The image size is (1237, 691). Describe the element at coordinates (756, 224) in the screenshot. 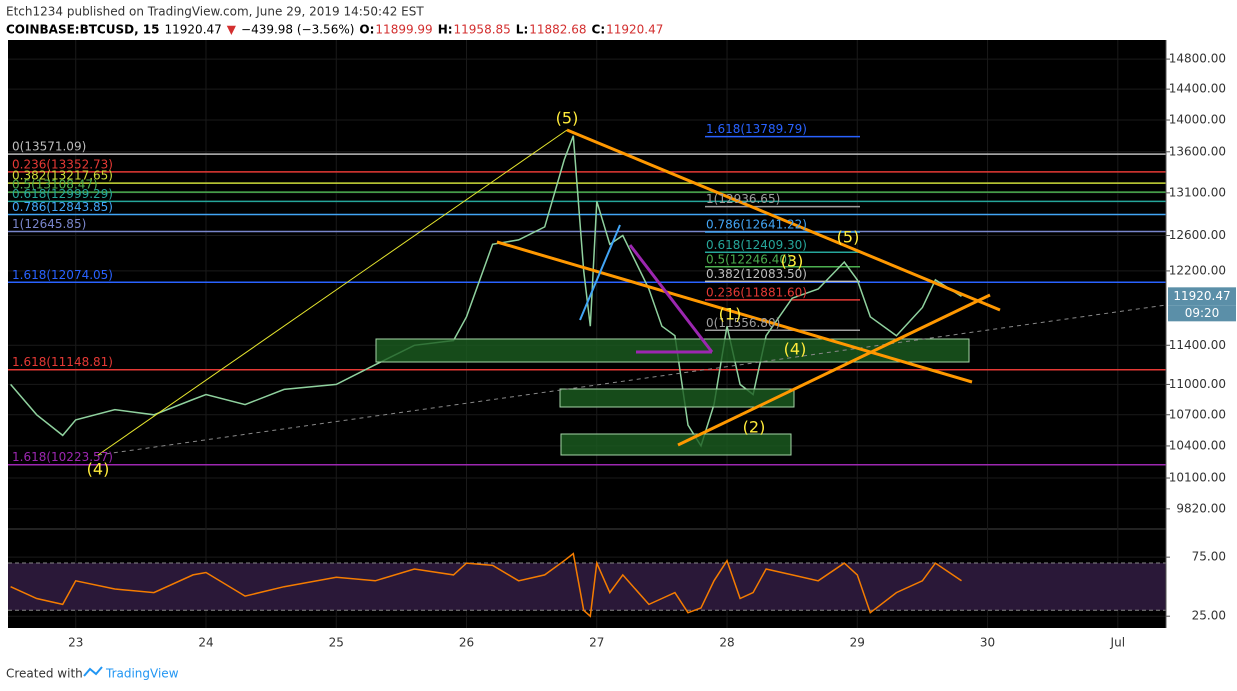

I see `fib-label: 0.786(12641.22)` at that location.